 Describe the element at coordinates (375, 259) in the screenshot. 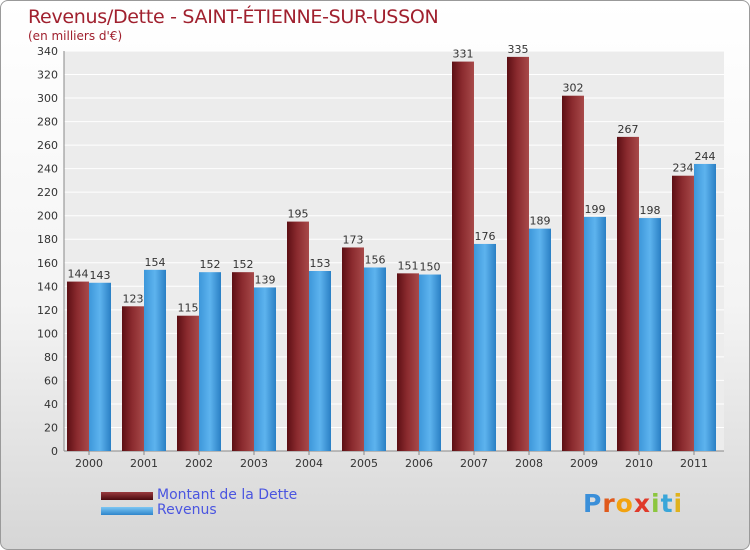

I see `data-label-revenus: 156` at that location.